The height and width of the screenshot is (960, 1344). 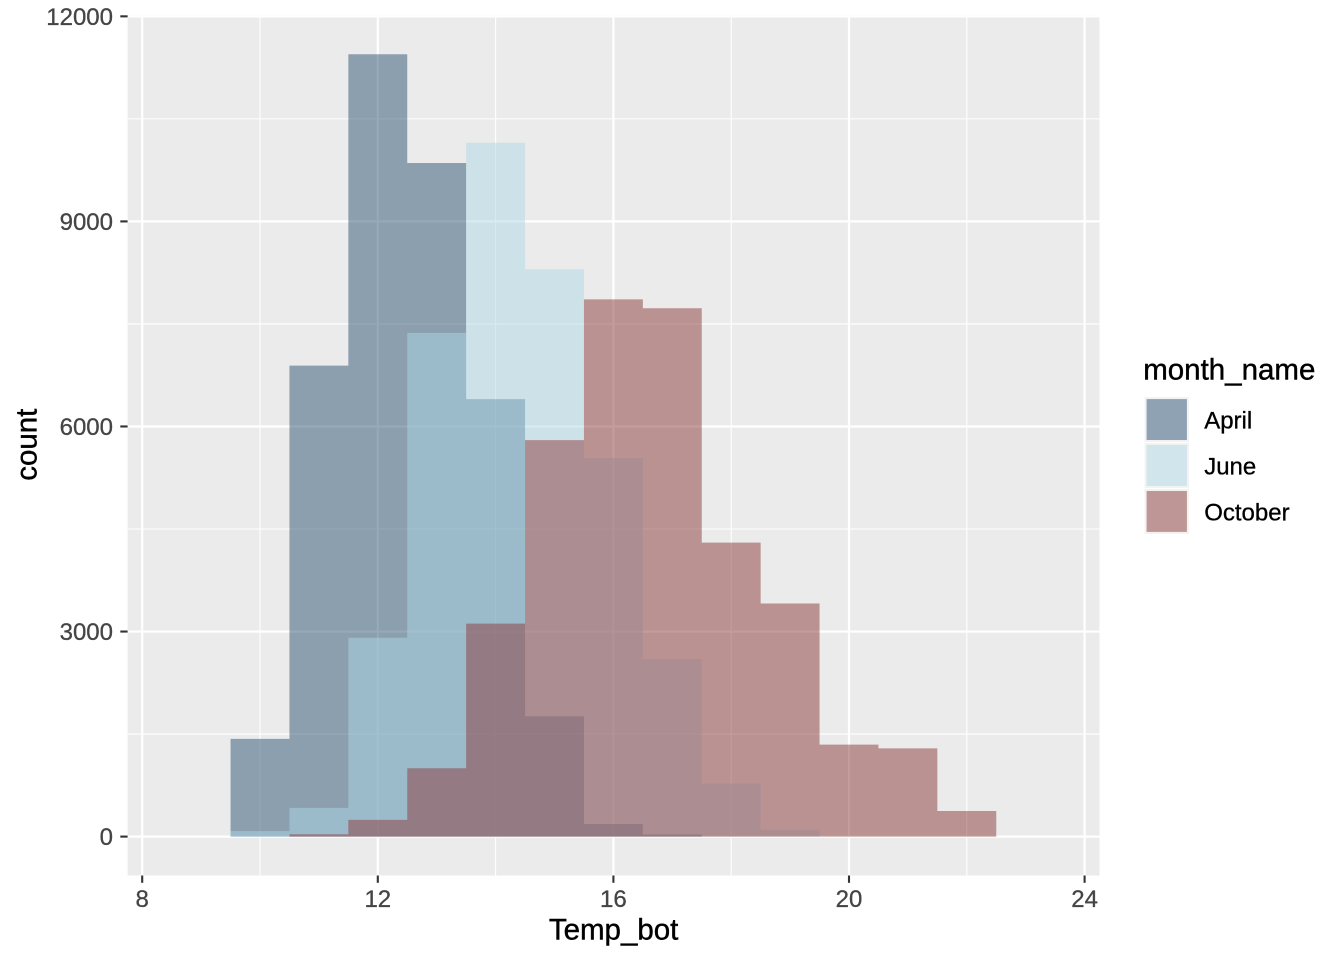 I want to click on svg-text: 12000, so click(x=79, y=17).